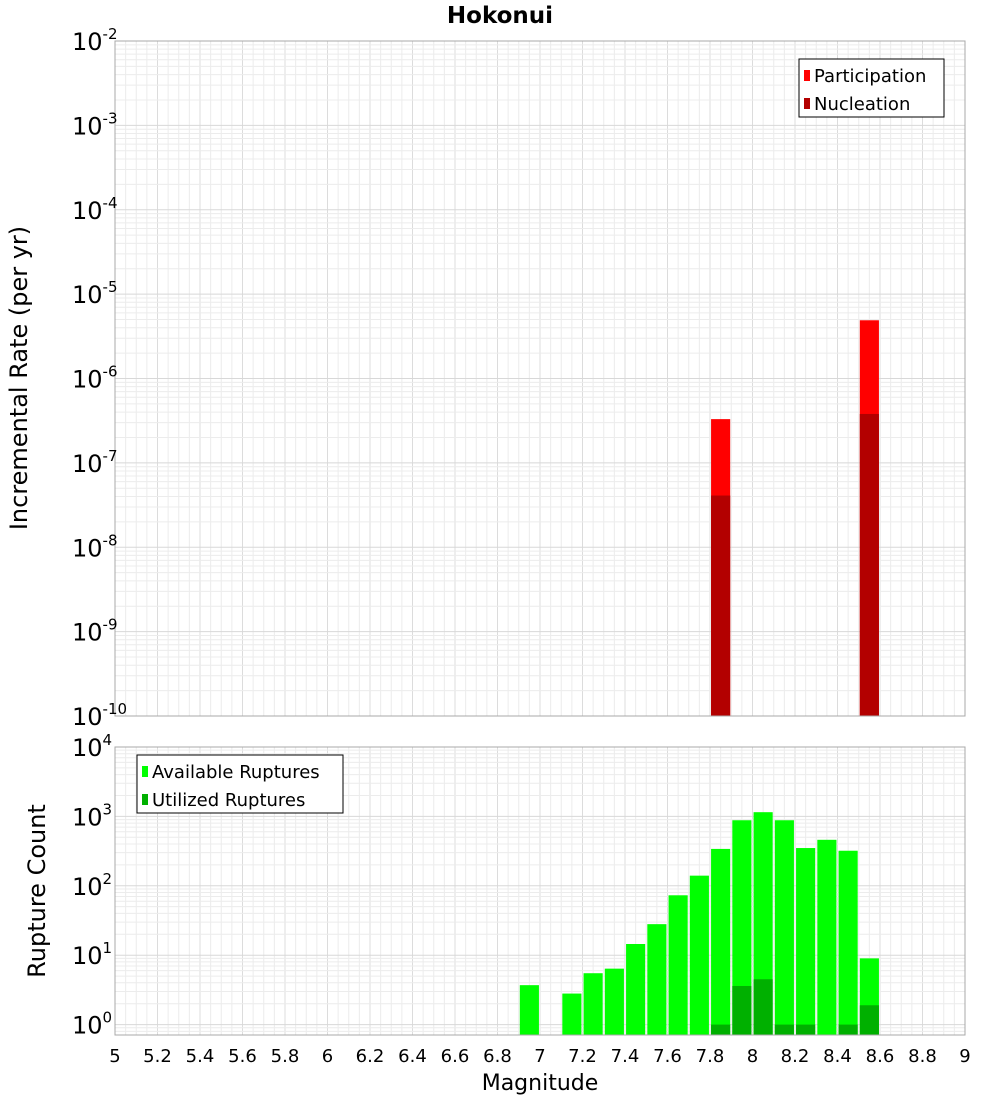 This screenshot has width=1000, height=1100. What do you see at coordinates (92, 1024) in the screenshot?
I see `bottom-y-tick-label: 10⁰` at bounding box center [92, 1024].